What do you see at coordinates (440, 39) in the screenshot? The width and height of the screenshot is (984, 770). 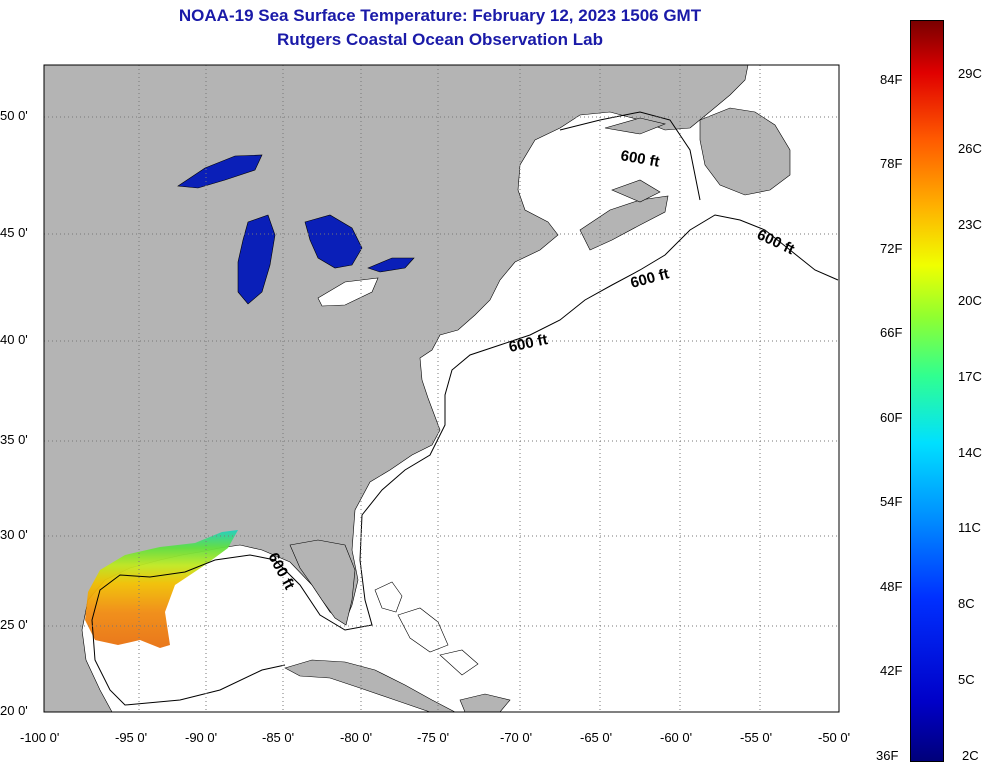 I see `map-subtitle: Rutgers Coastal Ocean Observation Lab` at bounding box center [440, 39].